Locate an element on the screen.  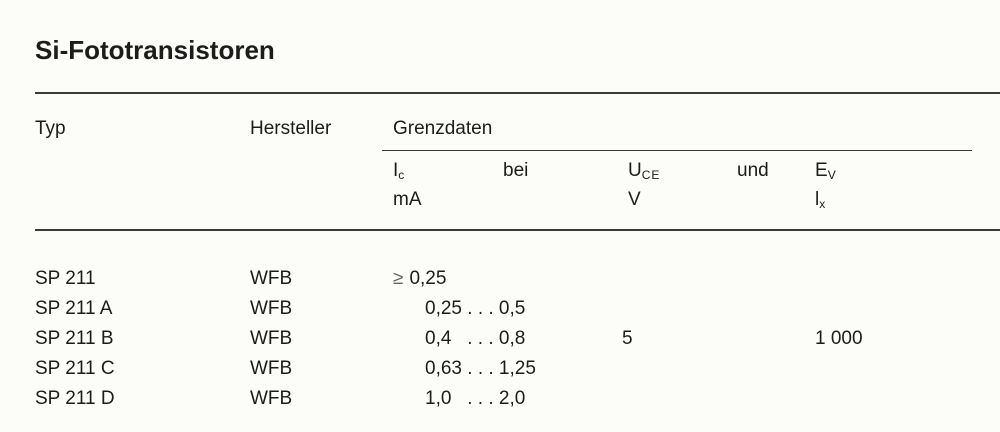
uce-sub: CE is located at coordinates (651, 175).